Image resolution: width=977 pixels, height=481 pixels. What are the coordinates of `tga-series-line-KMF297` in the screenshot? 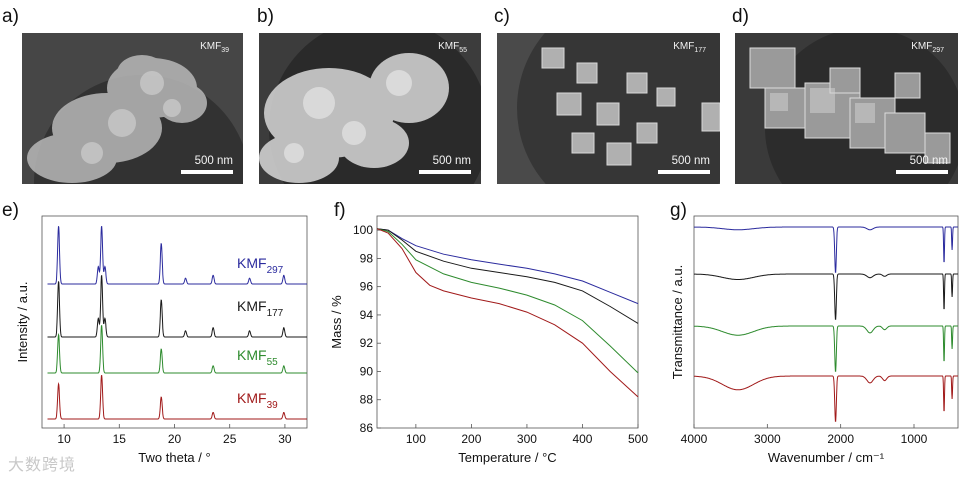 It's located at (507, 266).